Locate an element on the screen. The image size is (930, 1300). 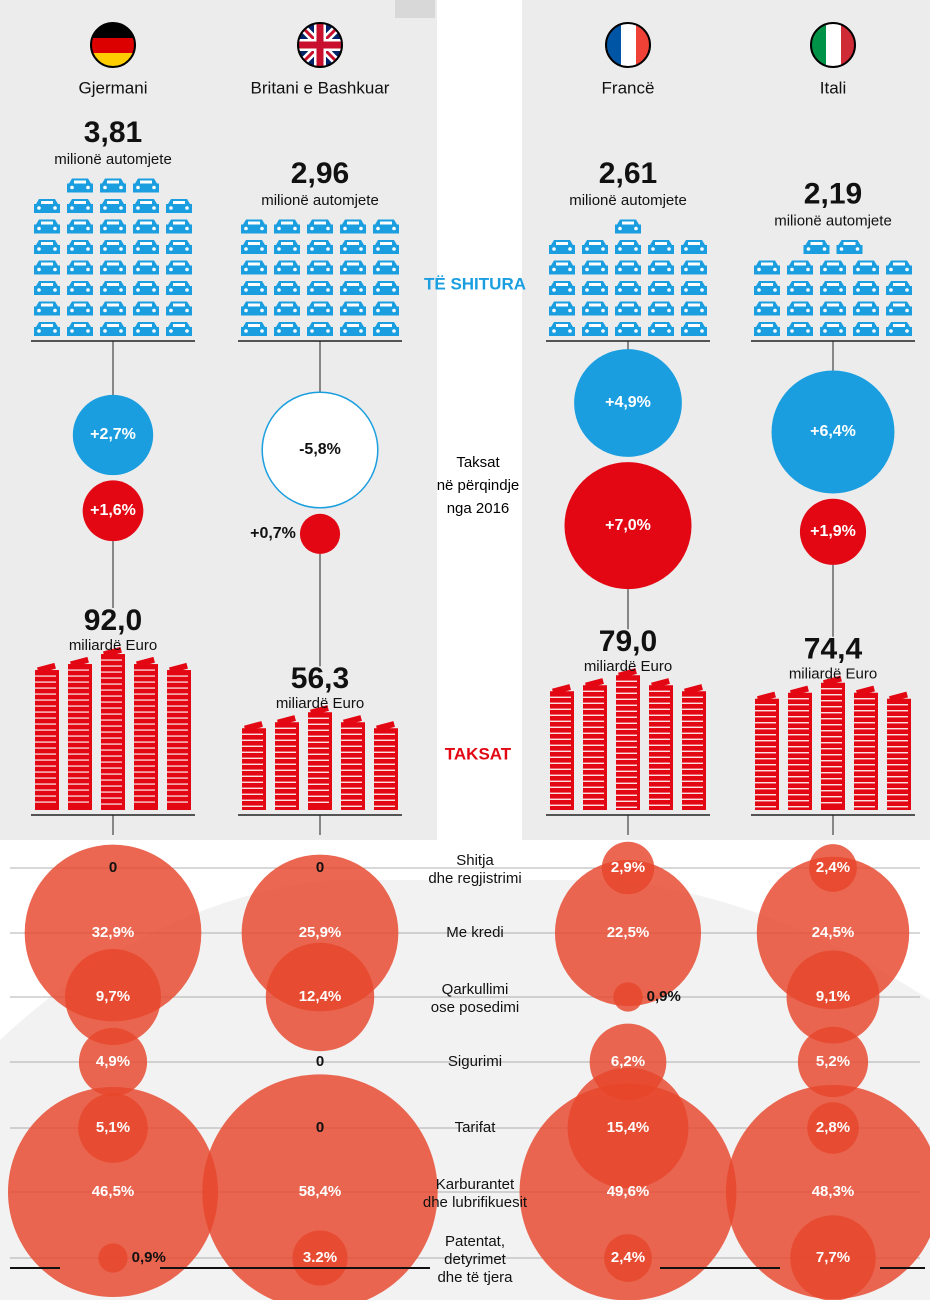
row-label: Qarkullimi is located at coordinates (475, 989).